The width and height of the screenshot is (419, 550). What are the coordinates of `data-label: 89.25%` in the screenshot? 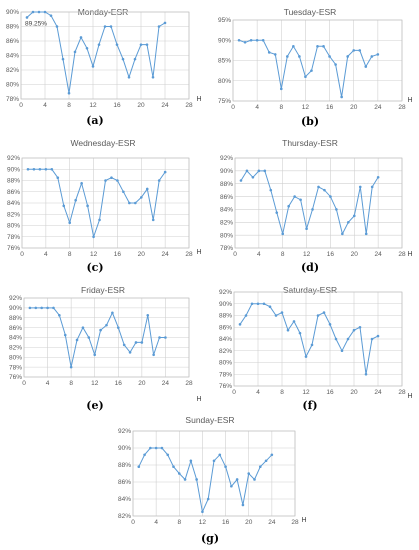 It's located at (36, 23).